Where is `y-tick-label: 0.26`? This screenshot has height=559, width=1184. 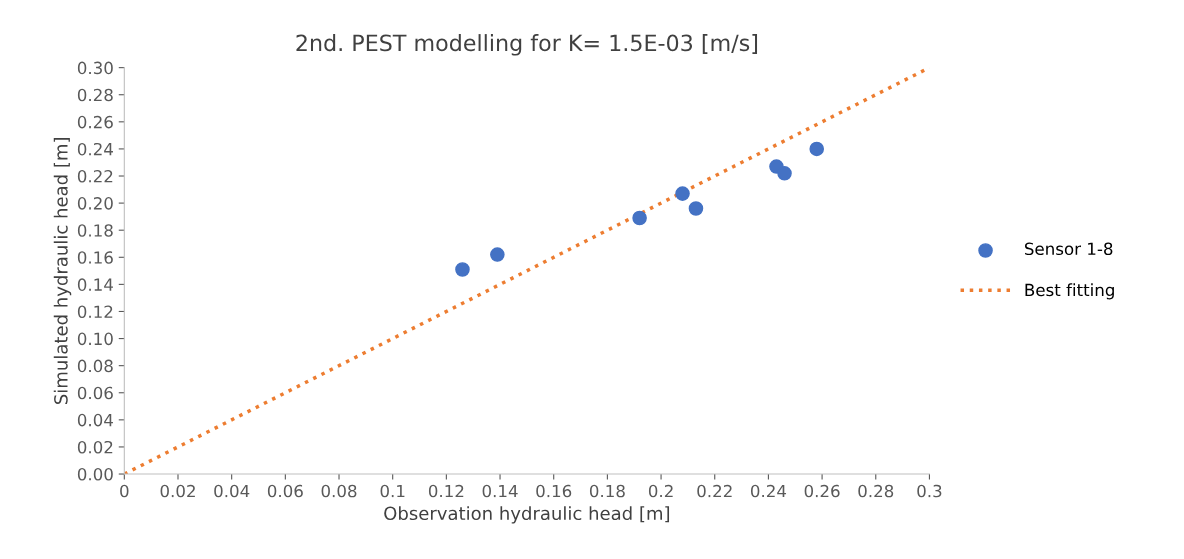
y-tick-label: 0.26 is located at coordinates (95, 122).